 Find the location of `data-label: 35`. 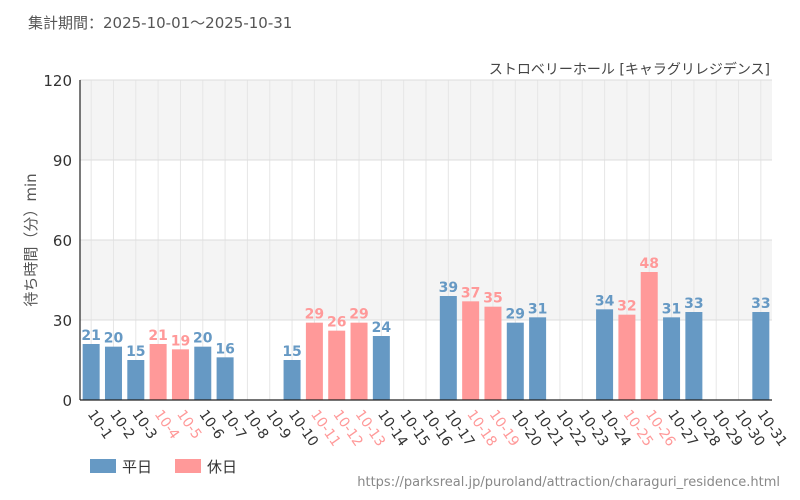

data-label: 35 is located at coordinates (492, 299).